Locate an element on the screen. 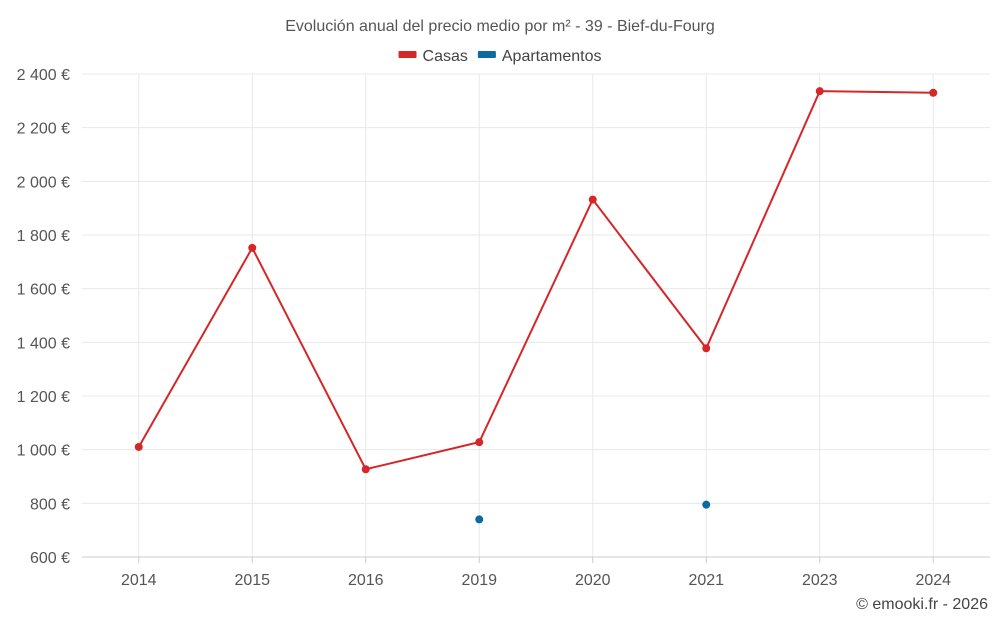  x-tick-label: 2020 is located at coordinates (593, 580).